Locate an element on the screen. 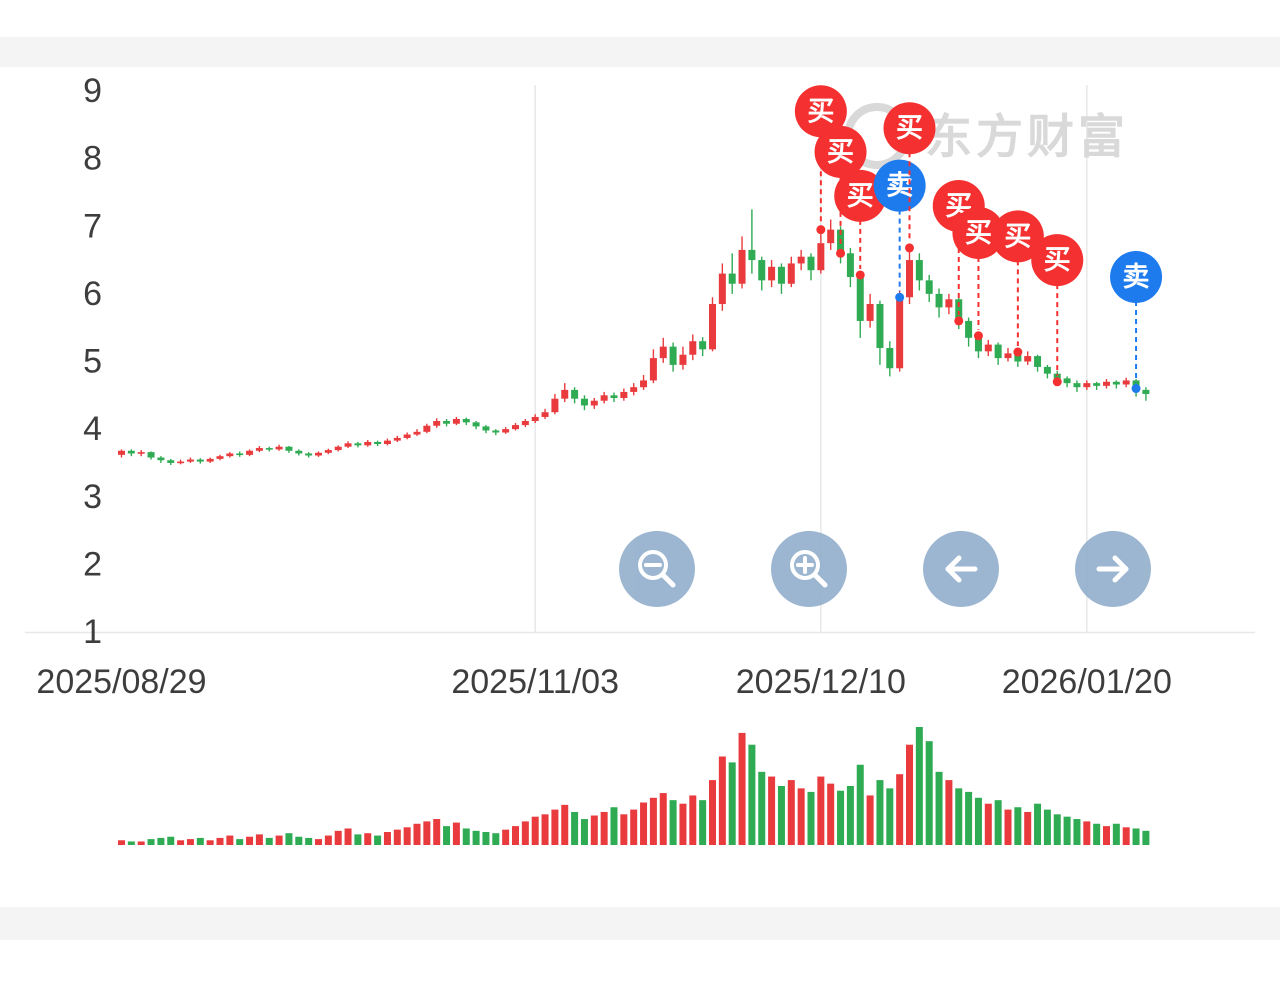 This screenshot has width=1280, height=987. volume-series is located at coordinates (634, 786).